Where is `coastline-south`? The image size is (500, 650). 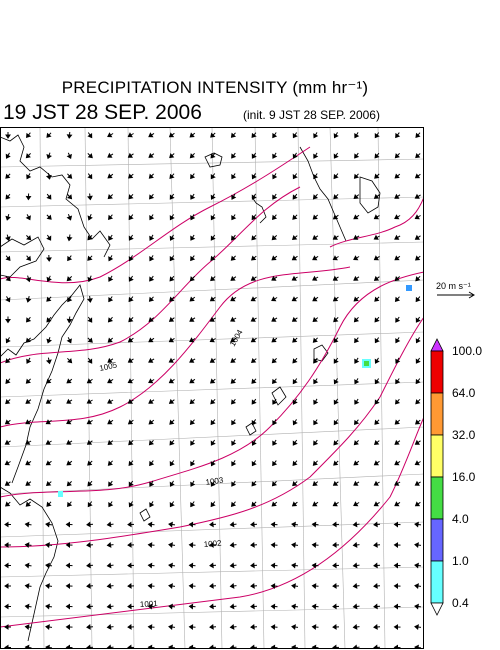 coastline-south is located at coordinates (29, 564).